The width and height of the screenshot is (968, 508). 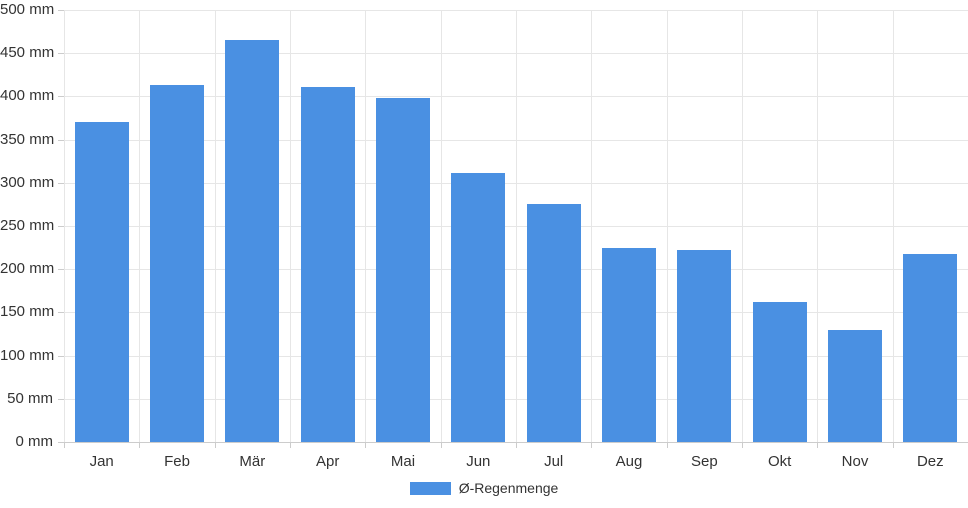 I want to click on bar-feb, so click(x=177, y=263).